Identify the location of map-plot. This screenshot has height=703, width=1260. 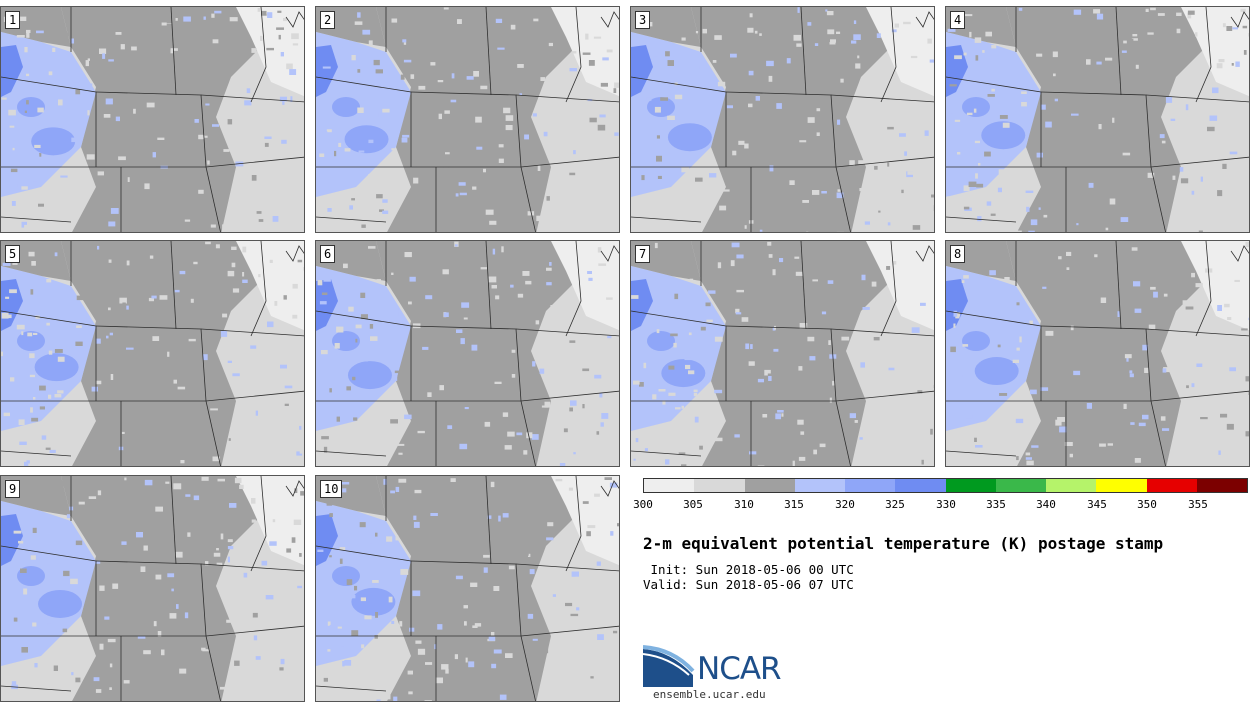
(1097, 353).